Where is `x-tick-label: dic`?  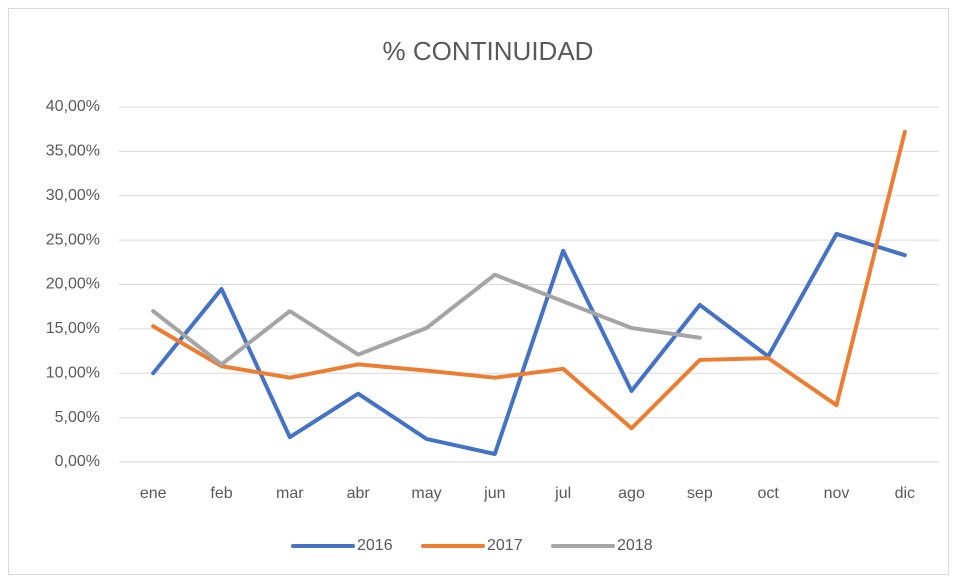
x-tick-label: dic is located at coordinates (905, 493).